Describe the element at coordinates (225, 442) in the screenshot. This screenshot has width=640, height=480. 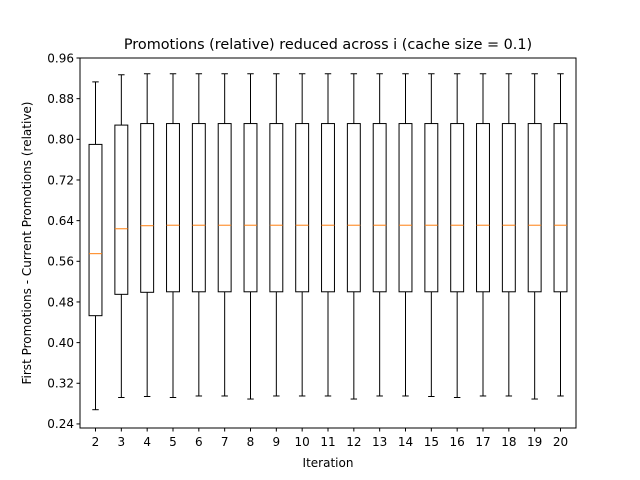
I see `x-tick-label: 7` at that location.